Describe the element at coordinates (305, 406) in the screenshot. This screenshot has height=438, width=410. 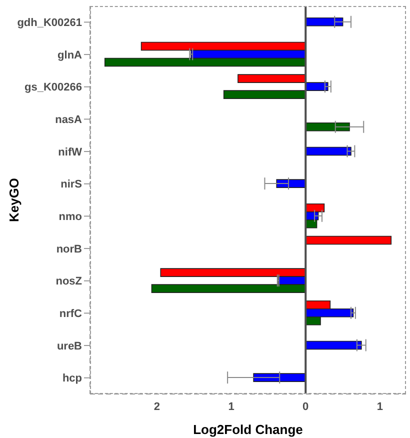
I see `x-tick-label: 0` at that location.